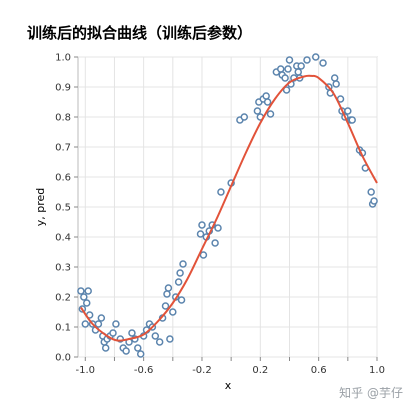 This screenshot has height=409, width=417. Describe the element at coordinates (260, 370) in the screenshot. I see `x-tick-label: 0.2` at that location.